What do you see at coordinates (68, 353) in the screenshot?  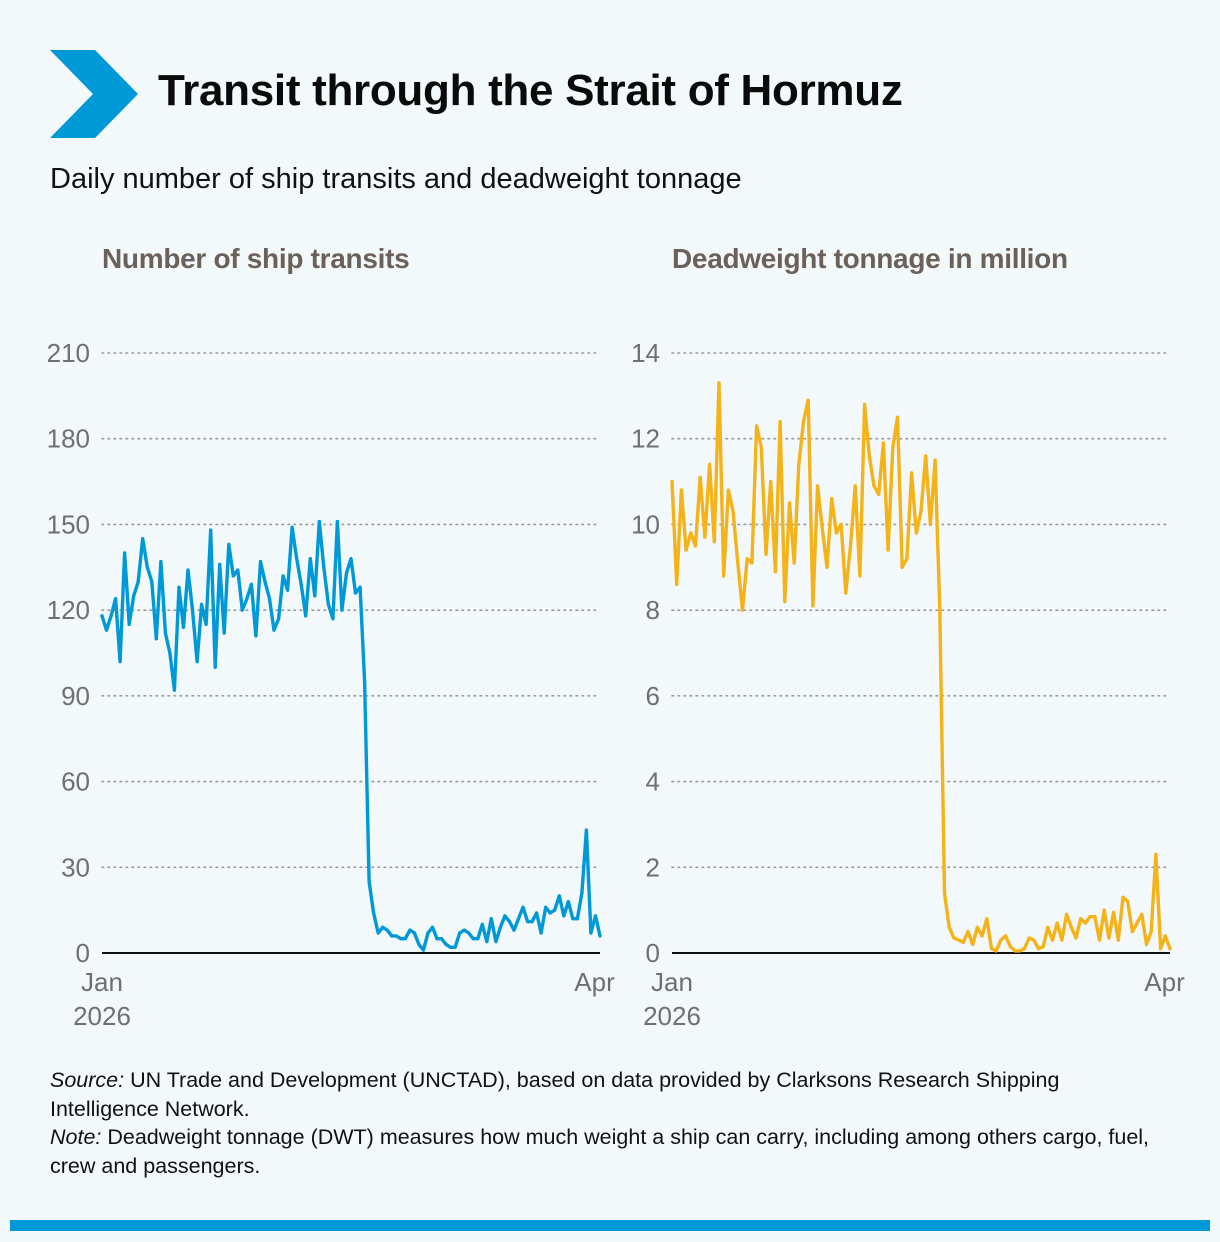 I see `y-tick-label: 210` at bounding box center [68, 353].